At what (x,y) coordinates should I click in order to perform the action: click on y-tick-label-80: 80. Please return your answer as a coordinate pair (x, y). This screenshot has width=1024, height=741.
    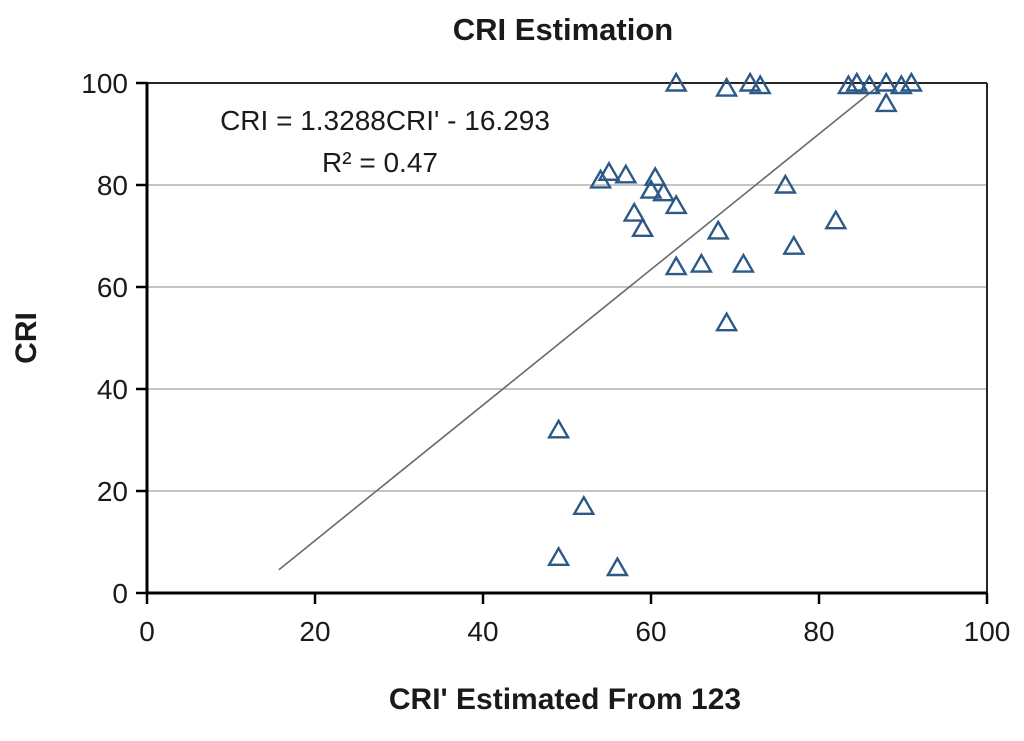
    Looking at the image, I should click on (112, 185).